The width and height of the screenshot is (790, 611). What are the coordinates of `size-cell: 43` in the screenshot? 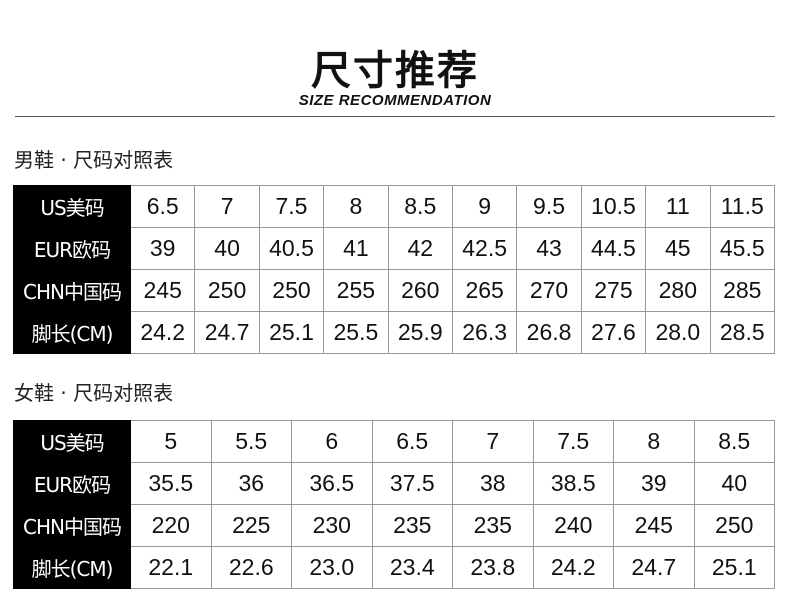 It's located at (549, 248).